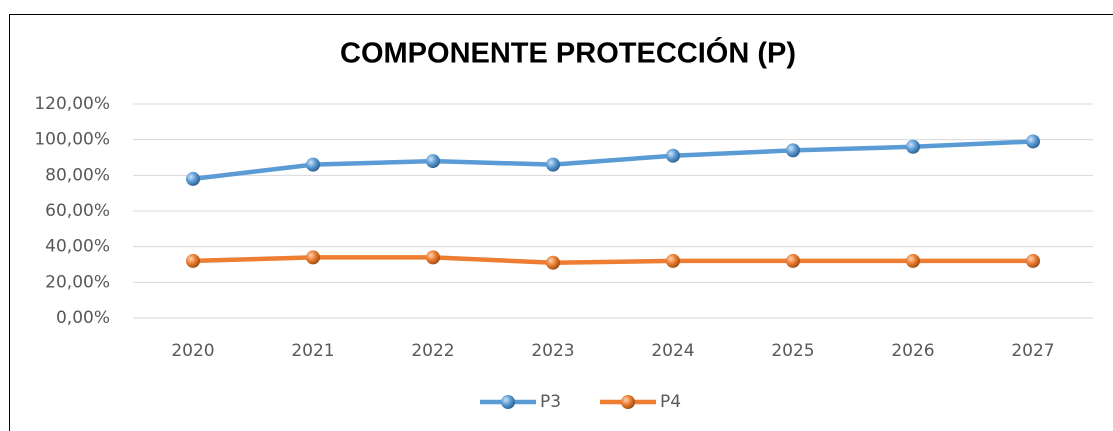 The height and width of the screenshot is (431, 1113). What do you see at coordinates (77, 175) in the screenshot?
I see `y-tick-label: 80,00%` at bounding box center [77, 175].